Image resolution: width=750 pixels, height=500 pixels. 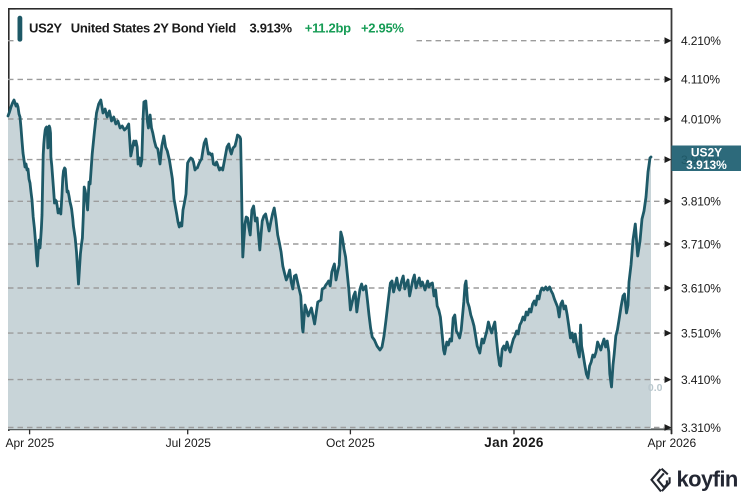 I want to click on svg-text: 3.910%, so click(x=701, y=160).